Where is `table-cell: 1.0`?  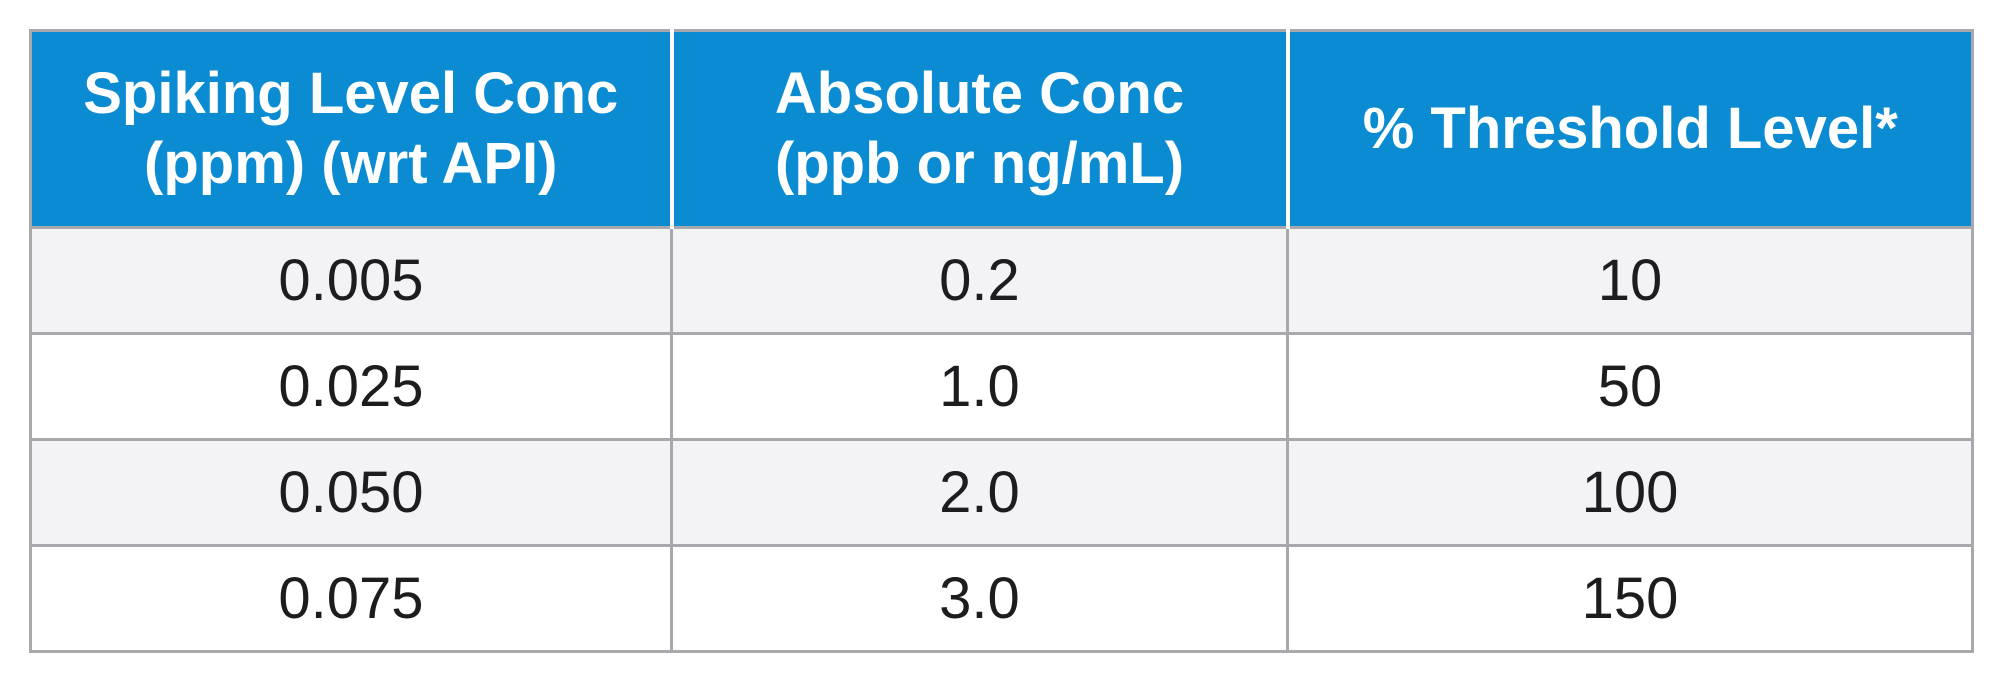 table-cell: 1.0 is located at coordinates (979, 386).